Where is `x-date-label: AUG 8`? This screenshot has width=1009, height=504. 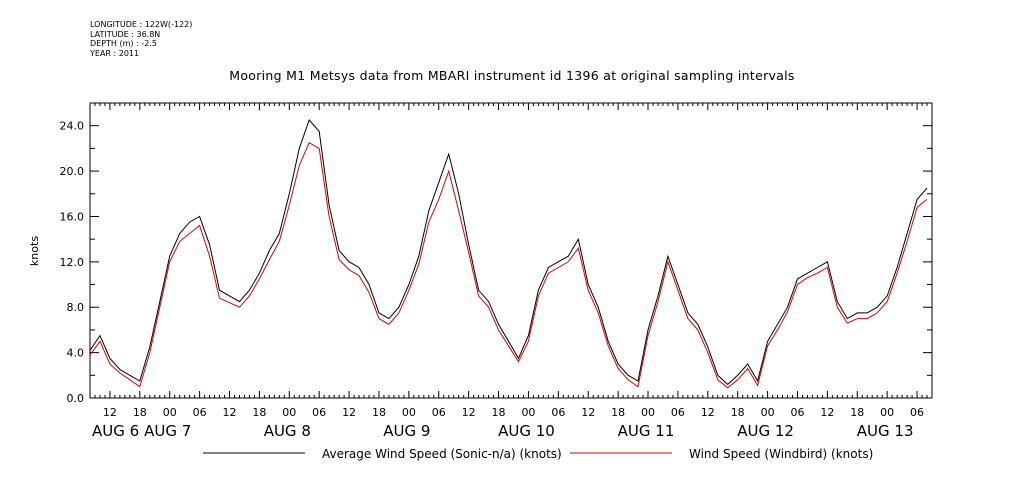
x-date-label: AUG 8 is located at coordinates (287, 431).